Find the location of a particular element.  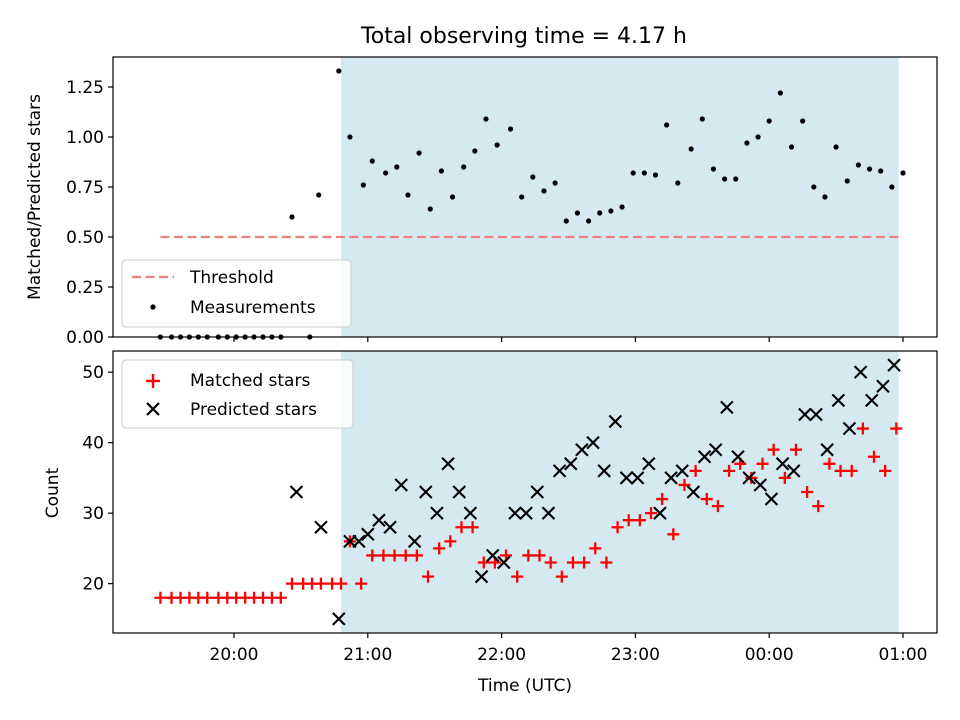

top-x-ticks is located at coordinates (568, 339).